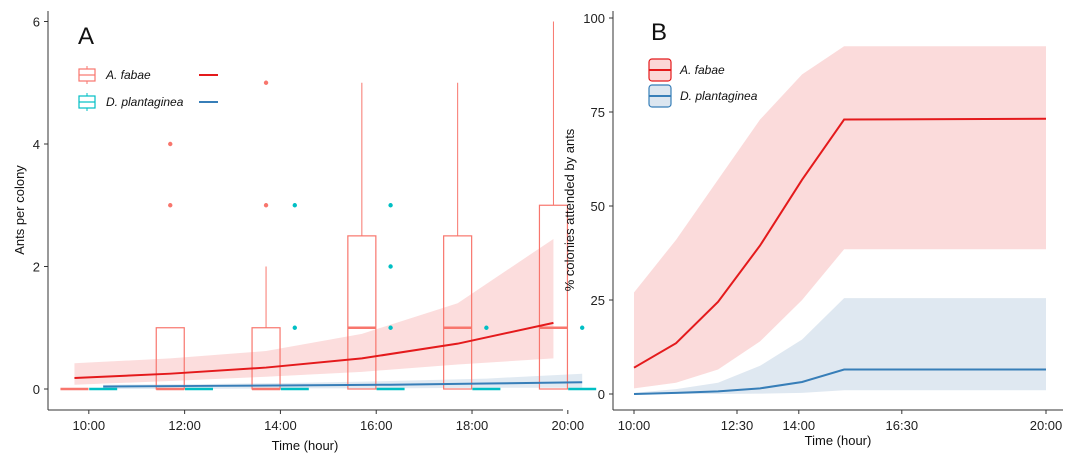  I want to click on panel-b-y-tick-label: 25, so click(598, 300).